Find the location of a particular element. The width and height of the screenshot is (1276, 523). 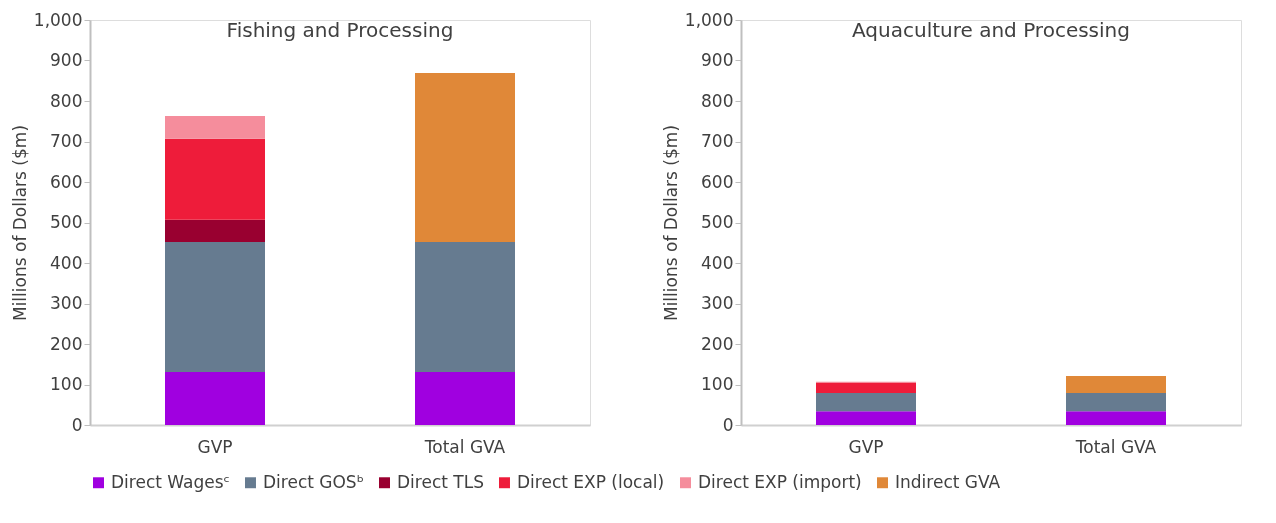

legend-label: Indirect GVA is located at coordinates (948, 481).